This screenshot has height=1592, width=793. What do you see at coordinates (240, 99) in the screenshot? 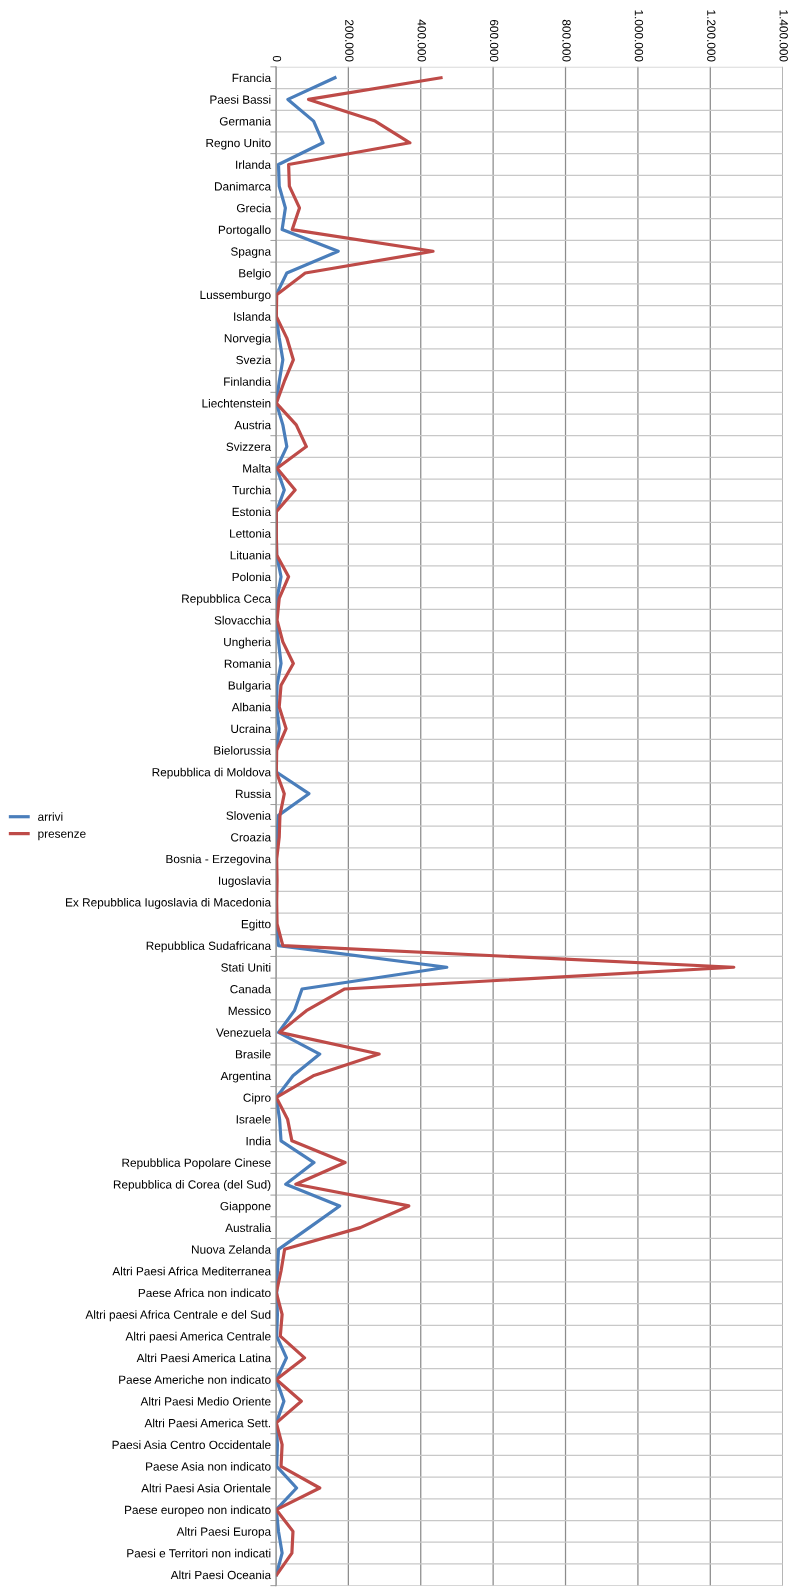
I see `y-tick-label: Paesi Bassi` at bounding box center [240, 99].